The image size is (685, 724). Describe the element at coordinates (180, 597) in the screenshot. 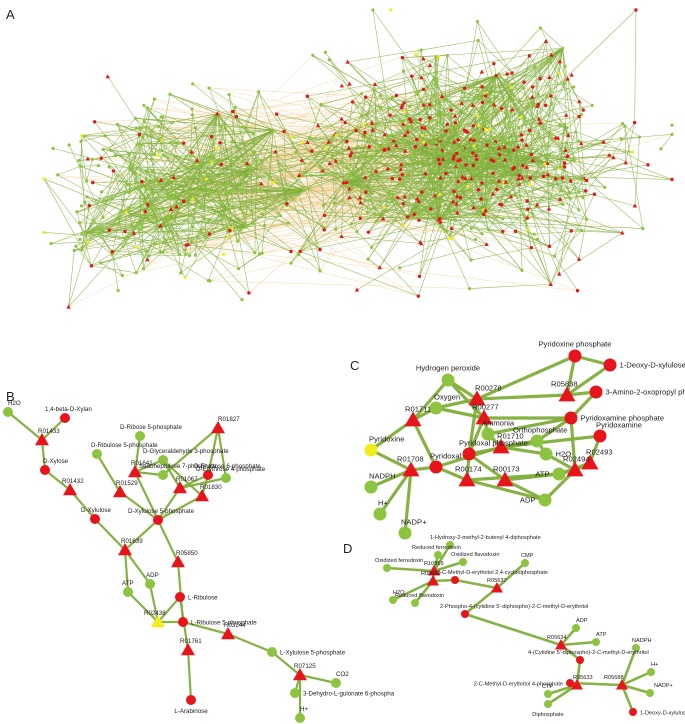

I see `metabolite-node-lribulose` at that location.